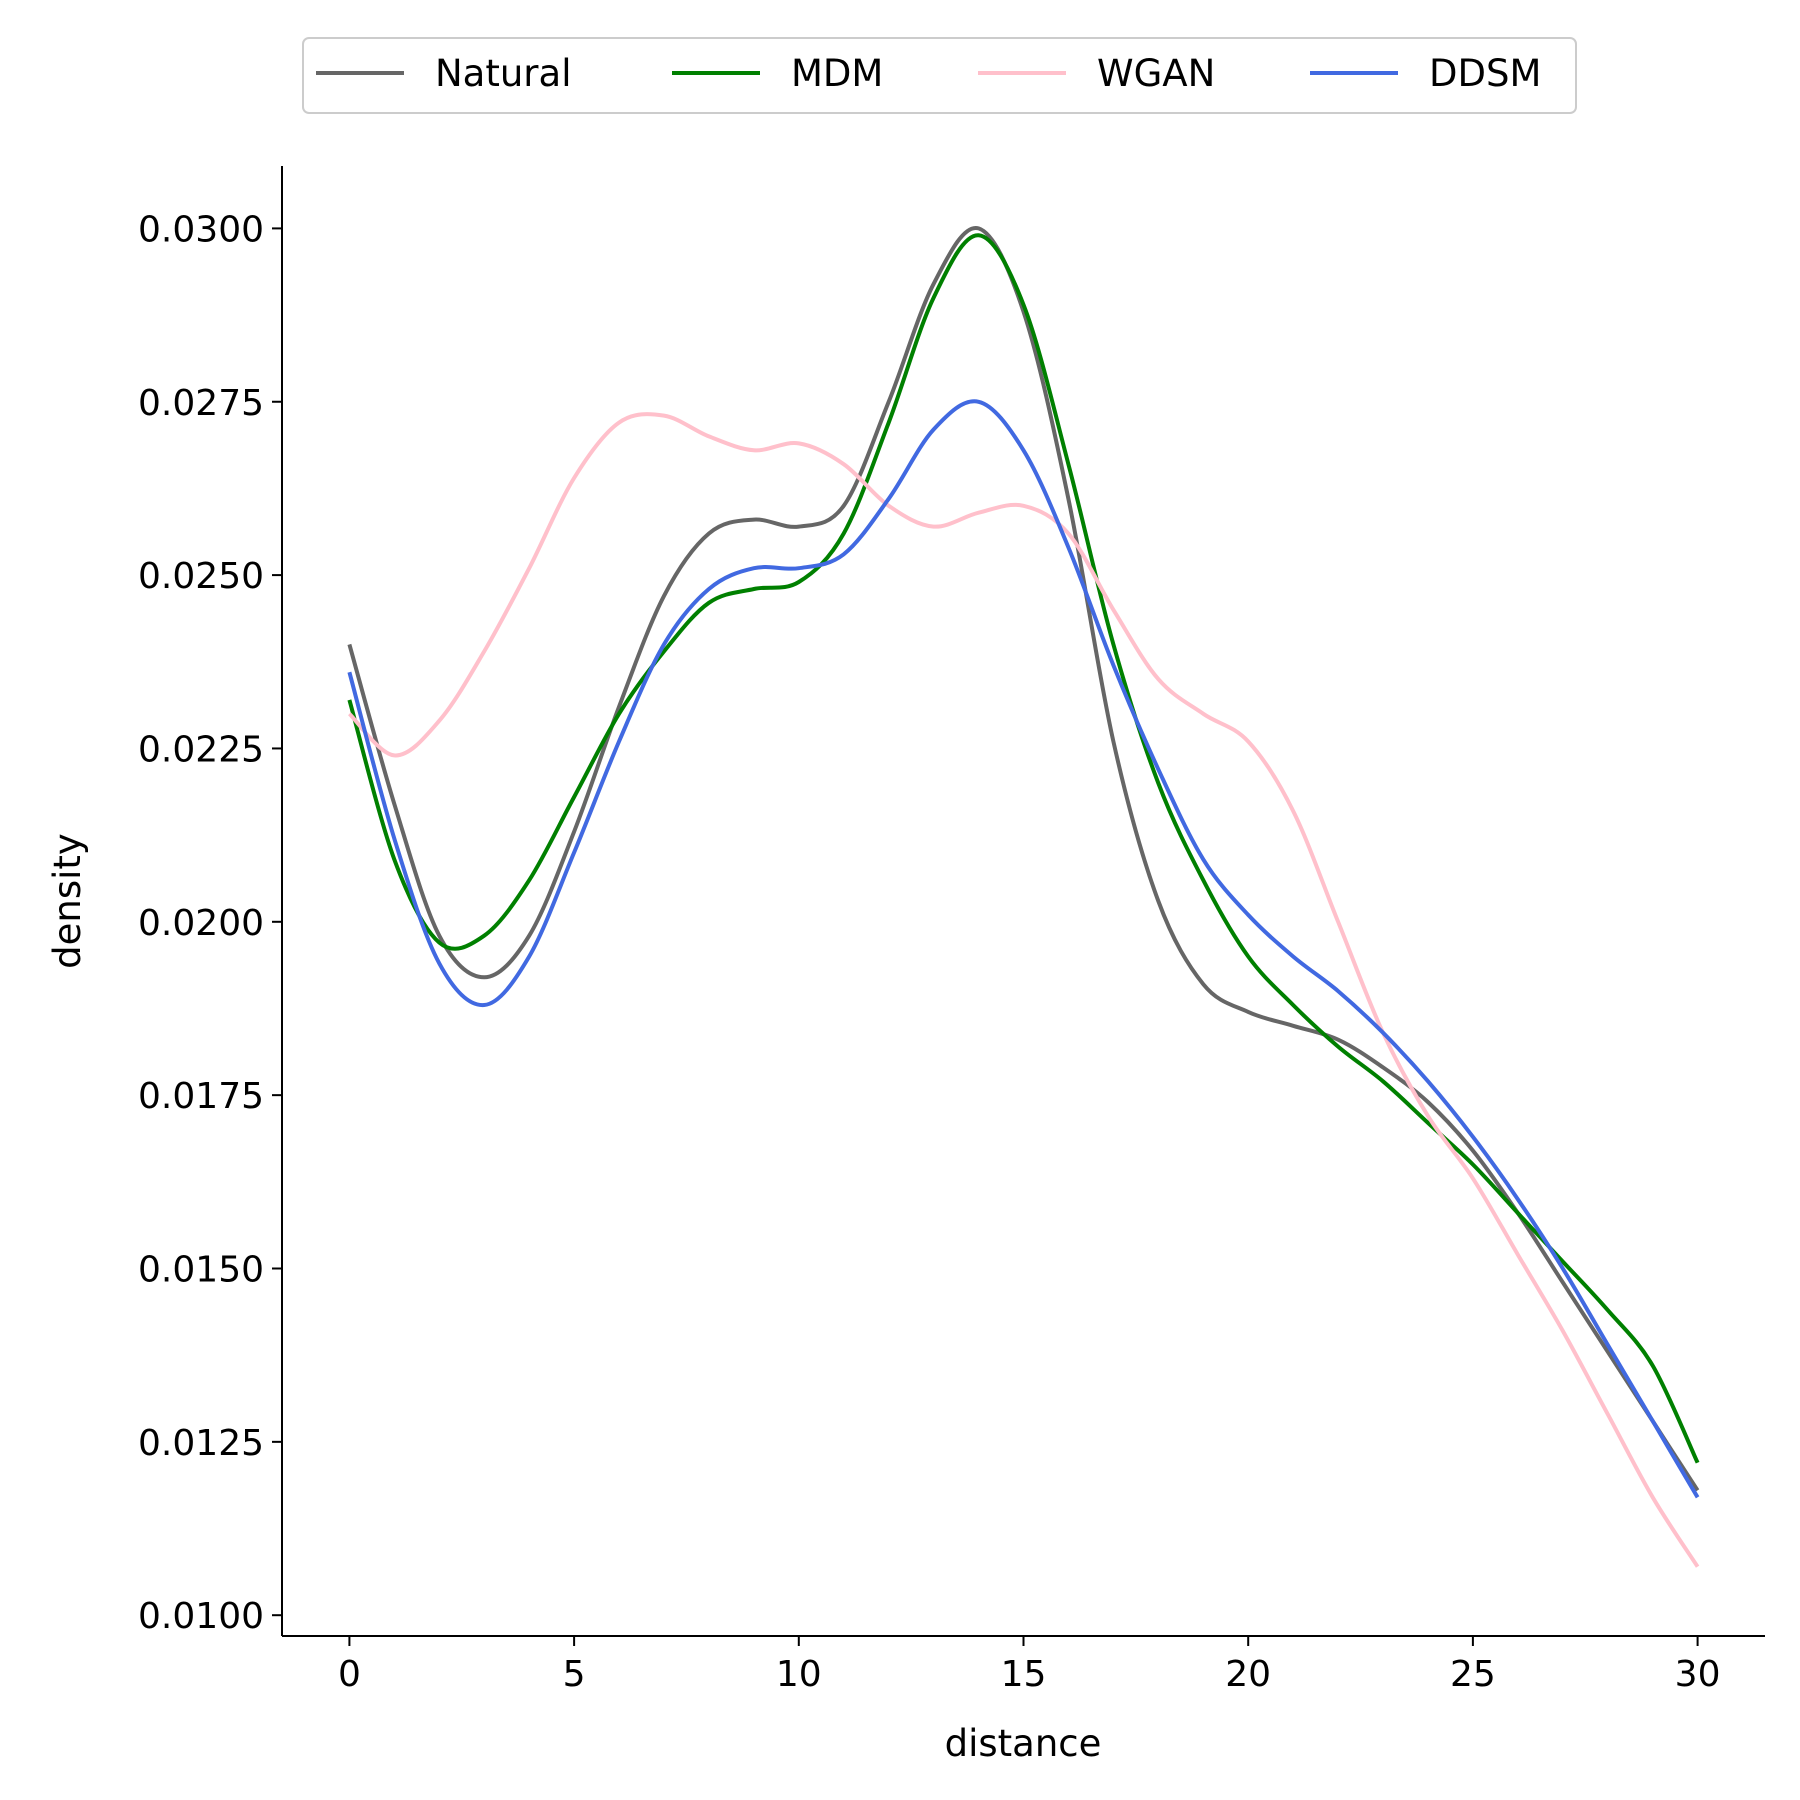 The image size is (1800, 1800). What do you see at coordinates (1024, 1674) in the screenshot?
I see `x-tick-label: 15` at bounding box center [1024, 1674].